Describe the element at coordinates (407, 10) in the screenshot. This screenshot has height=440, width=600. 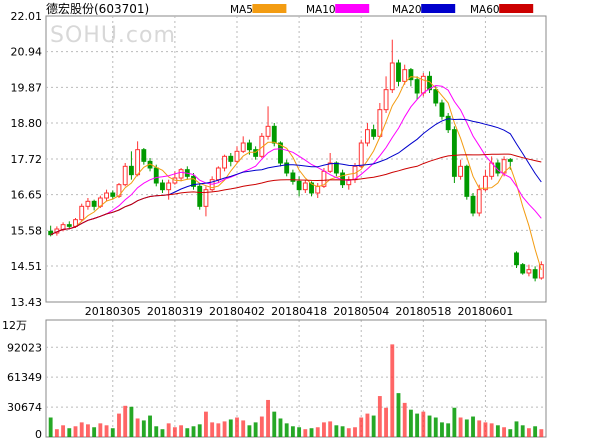
I see `legend-label-ma20: MA20` at that location.